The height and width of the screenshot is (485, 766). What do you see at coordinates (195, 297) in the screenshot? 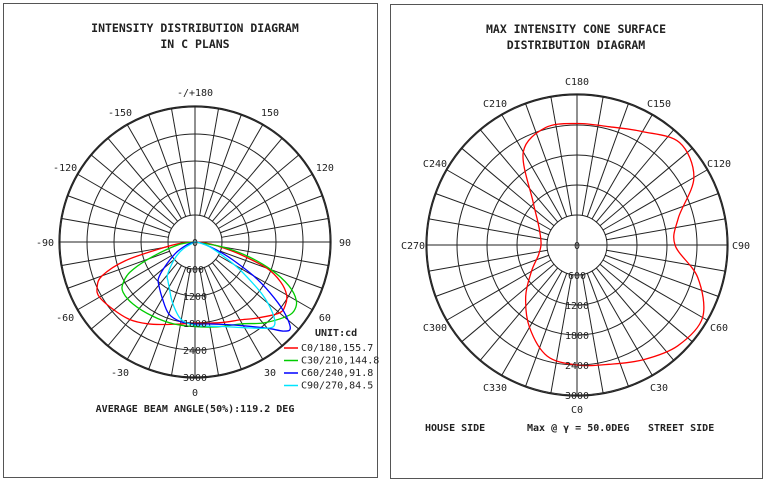
I see `radial-tick-label: 1200` at bounding box center [195, 297].